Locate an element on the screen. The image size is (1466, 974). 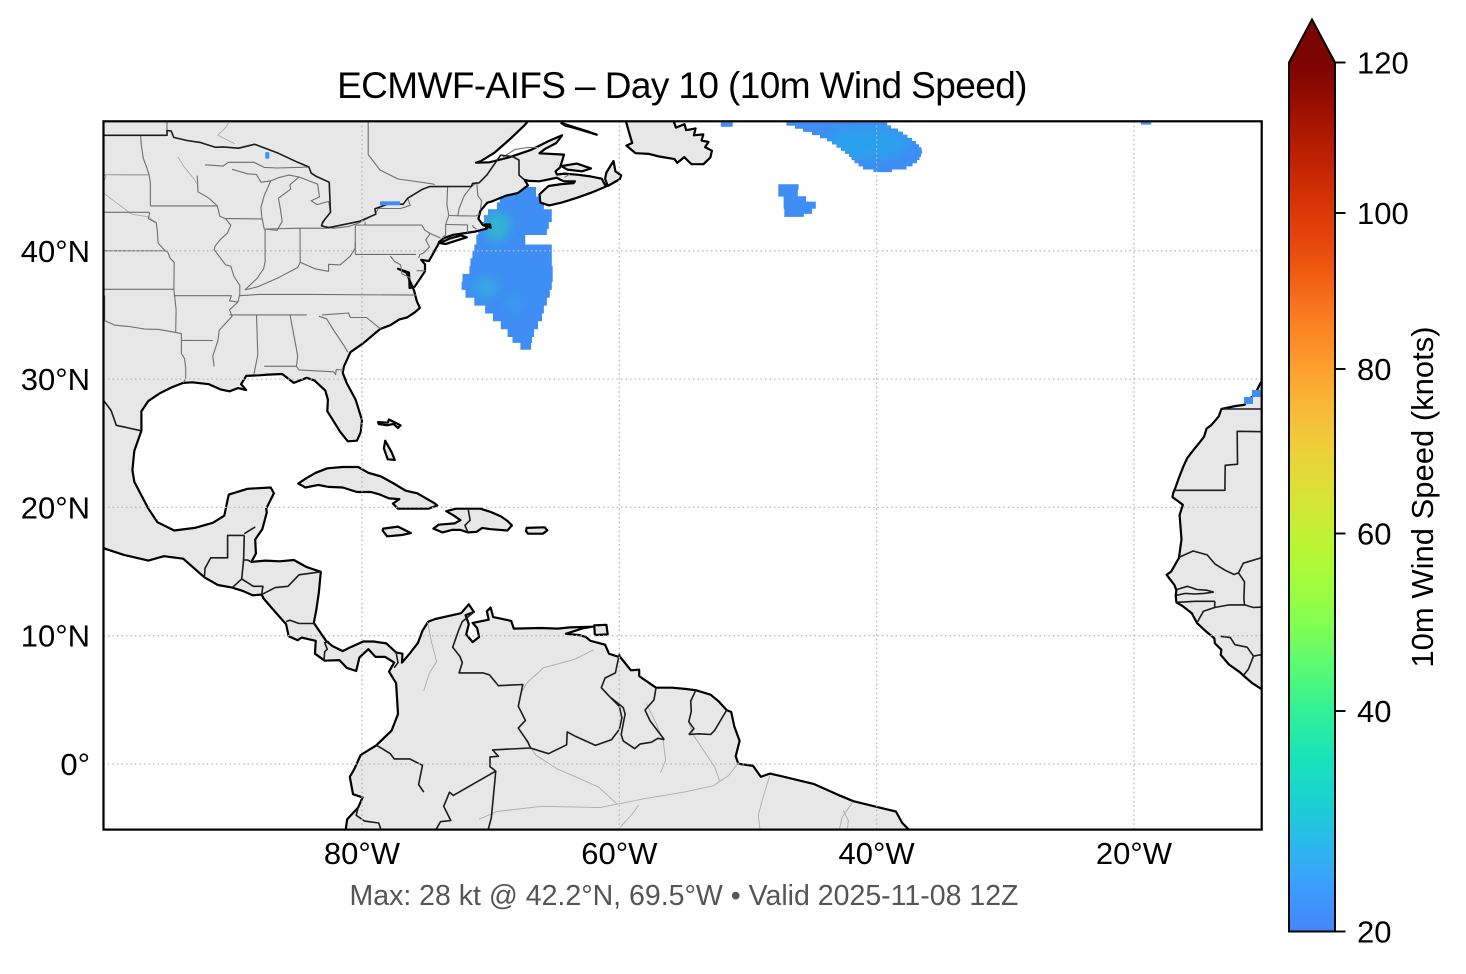
svg-text: 30°N is located at coordinates (55, 379).